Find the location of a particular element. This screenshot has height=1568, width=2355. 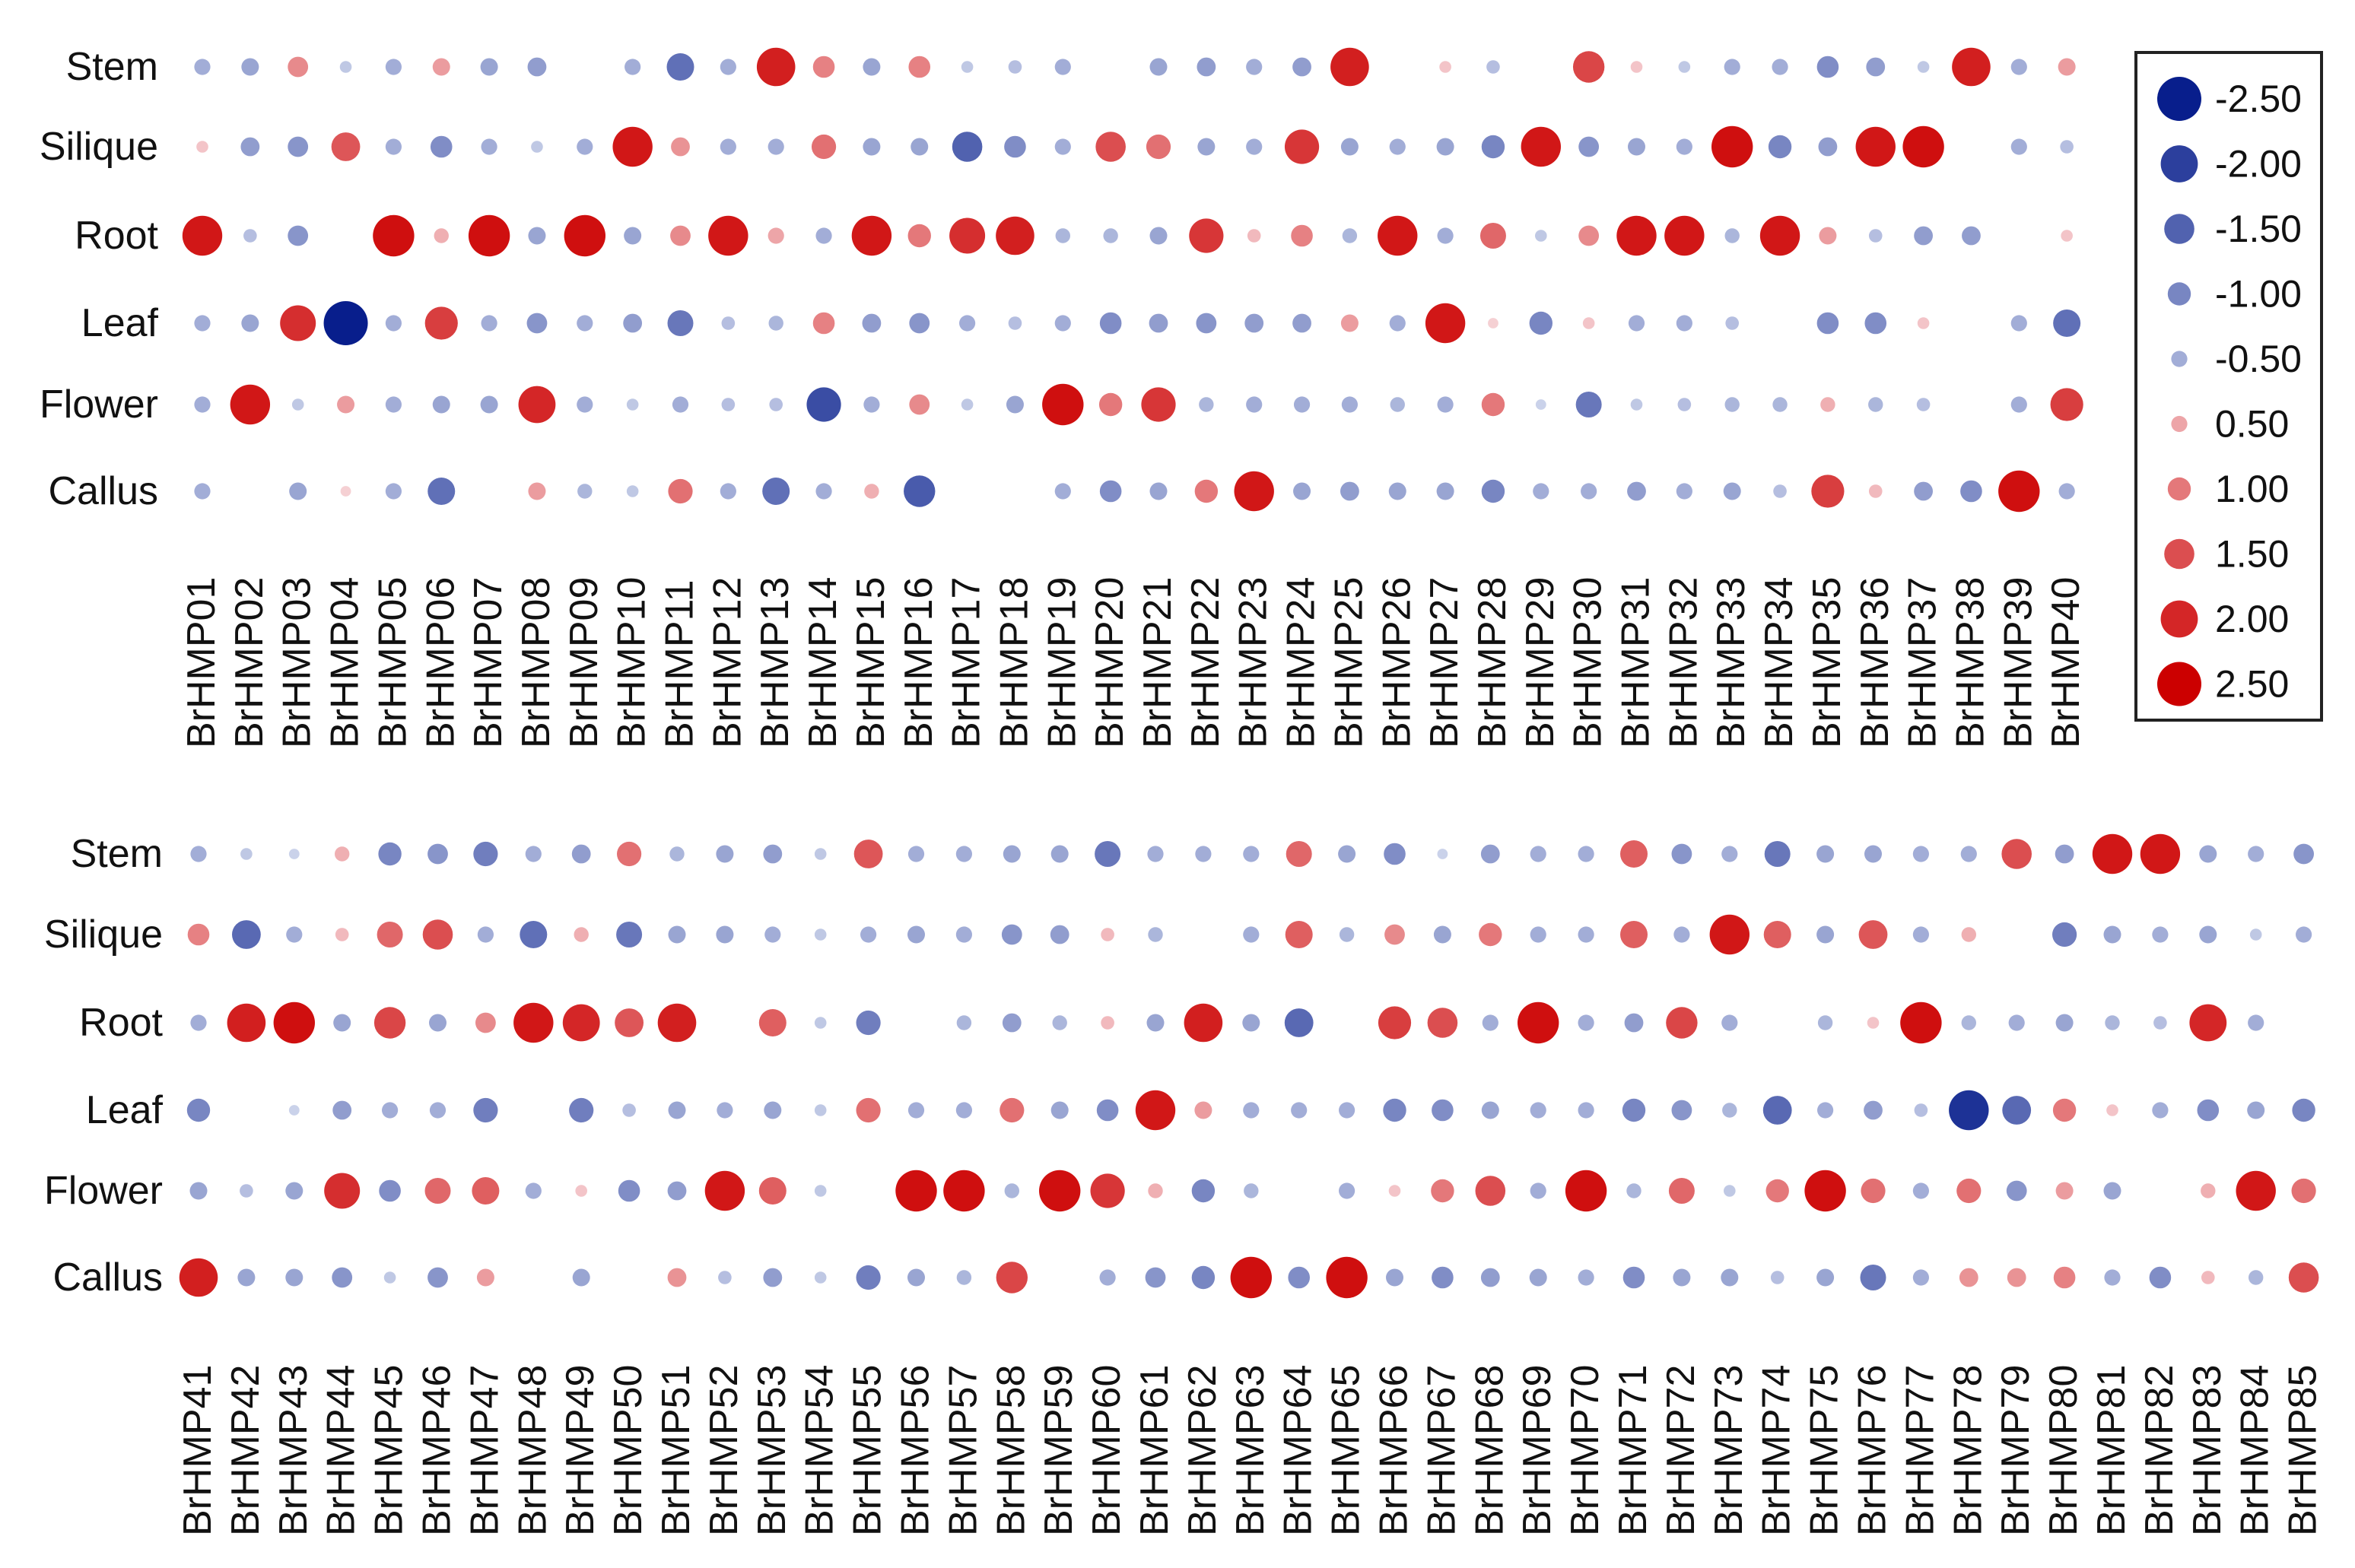

column-label: BrHMP12 is located at coordinates (727, 662).